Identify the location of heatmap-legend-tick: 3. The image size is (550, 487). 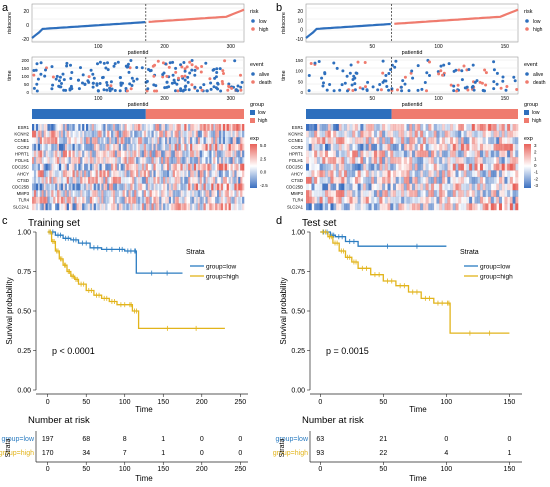
(535, 145).